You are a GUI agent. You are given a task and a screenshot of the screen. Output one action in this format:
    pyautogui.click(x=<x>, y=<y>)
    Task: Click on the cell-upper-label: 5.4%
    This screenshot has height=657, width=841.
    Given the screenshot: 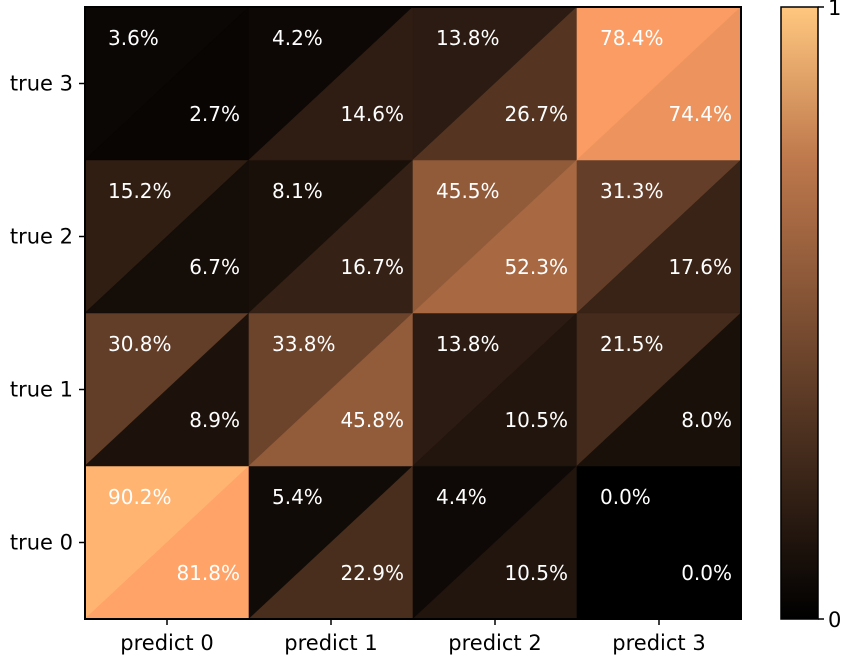 What is the action you would take?
    pyautogui.click(x=297, y=497)
    